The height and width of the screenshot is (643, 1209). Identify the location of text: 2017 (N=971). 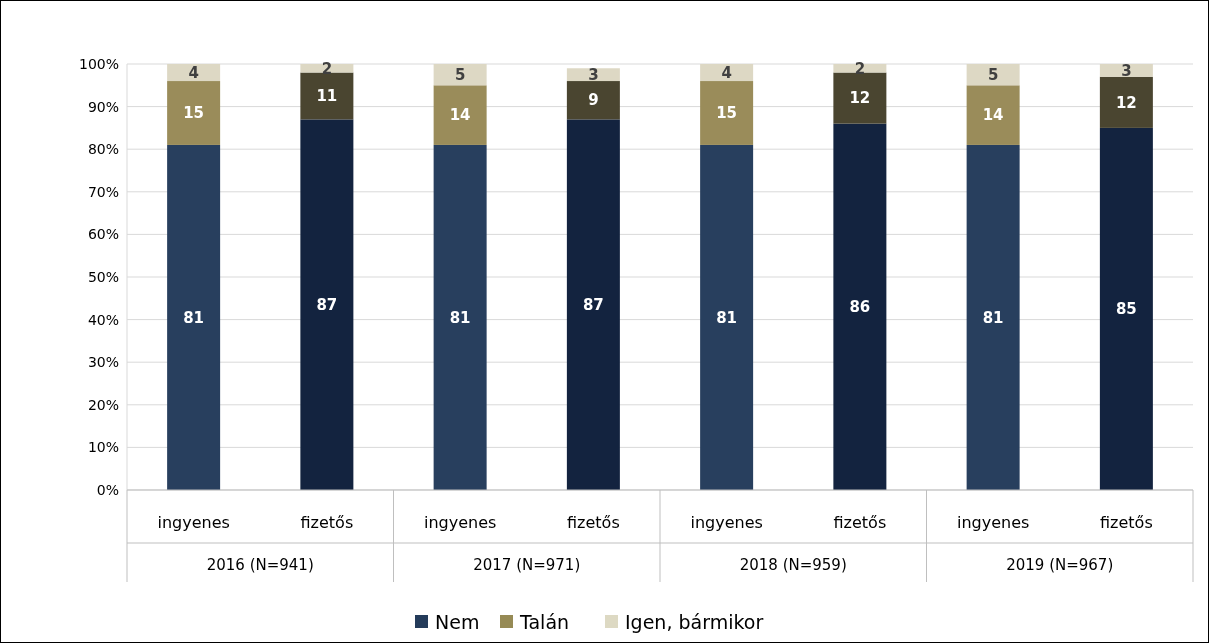
(527, 565).